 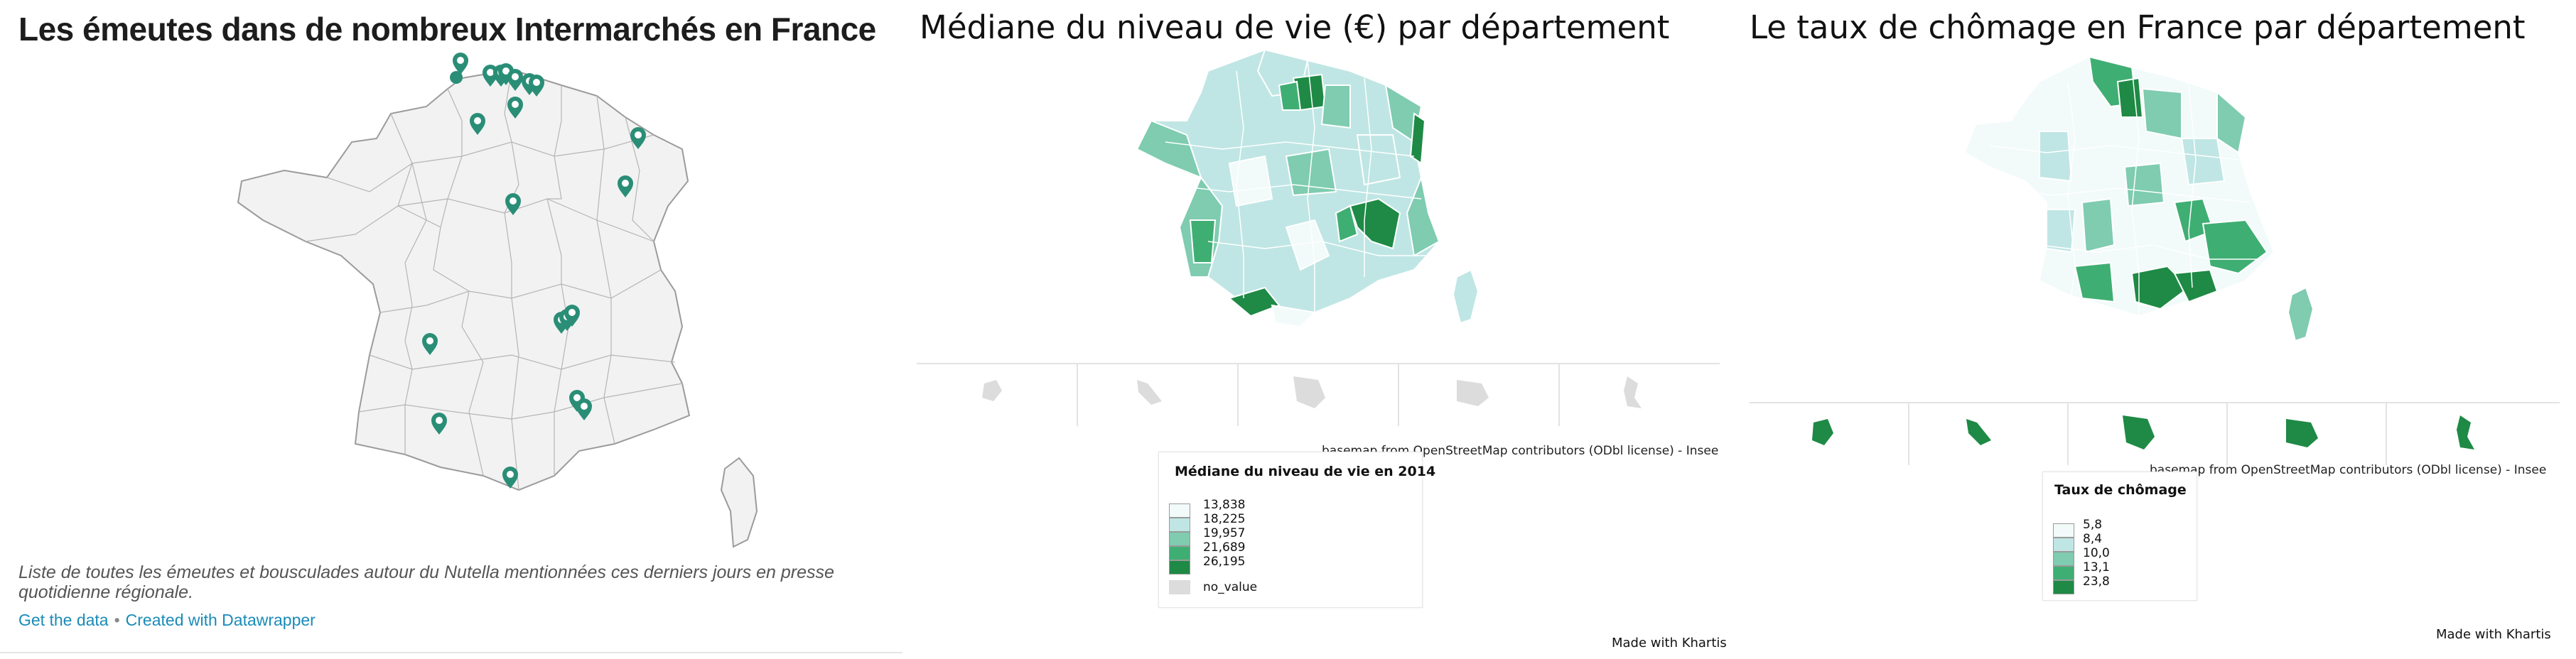 What do you see at coordinates (2138, 198) in the screenshot?
I see `unemployment-choropleth-map` at bounding box center [2138, 198].